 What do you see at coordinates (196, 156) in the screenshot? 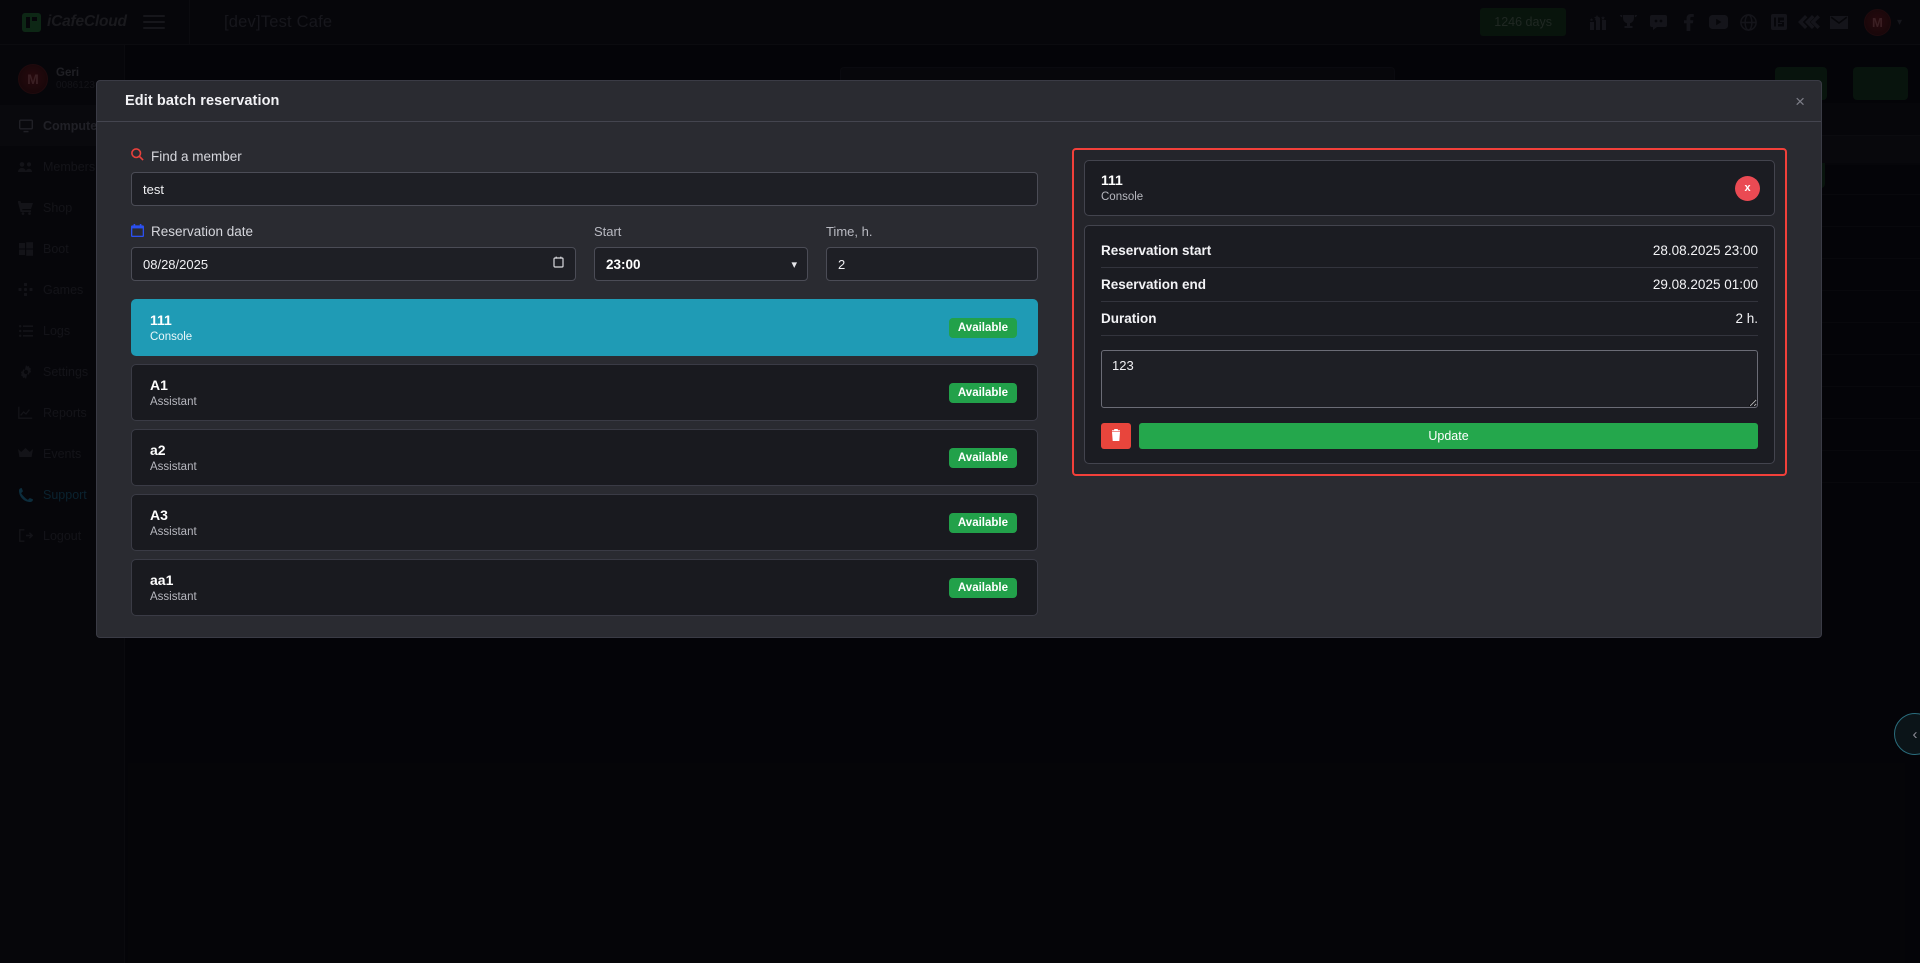
I see `find-member-label-text: Find a member` at bounding box center [196, 156].